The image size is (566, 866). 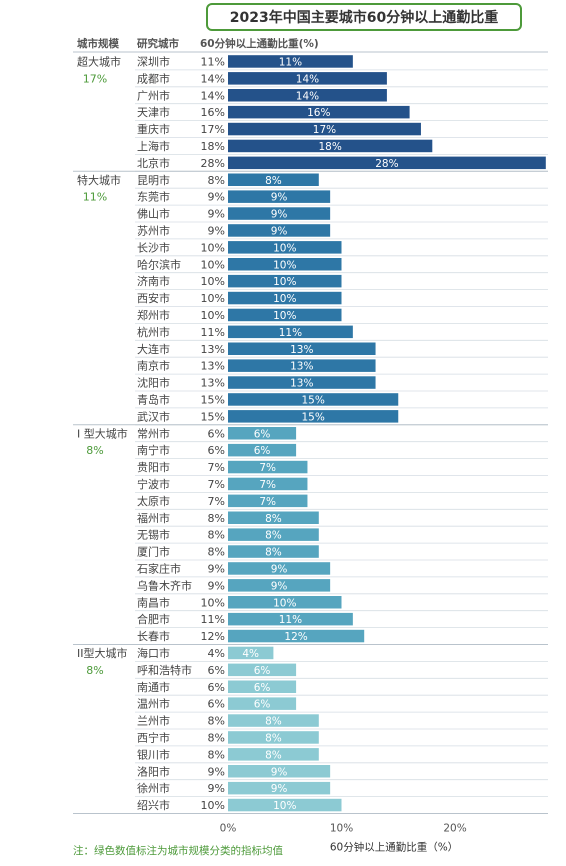 I want to click on city-label: 呼和浩特市, so click(x=164, y=670).